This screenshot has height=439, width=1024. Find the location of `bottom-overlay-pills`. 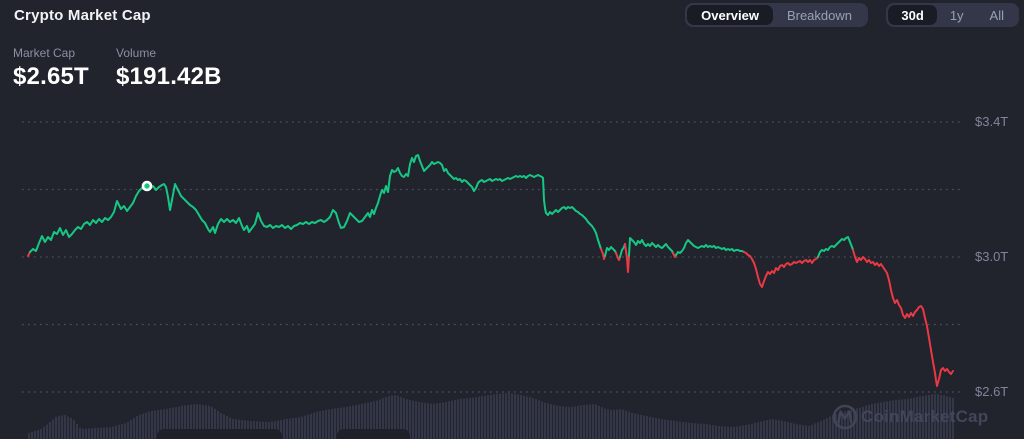

bottom-overlay-pills is located at coordinates (283, 434).